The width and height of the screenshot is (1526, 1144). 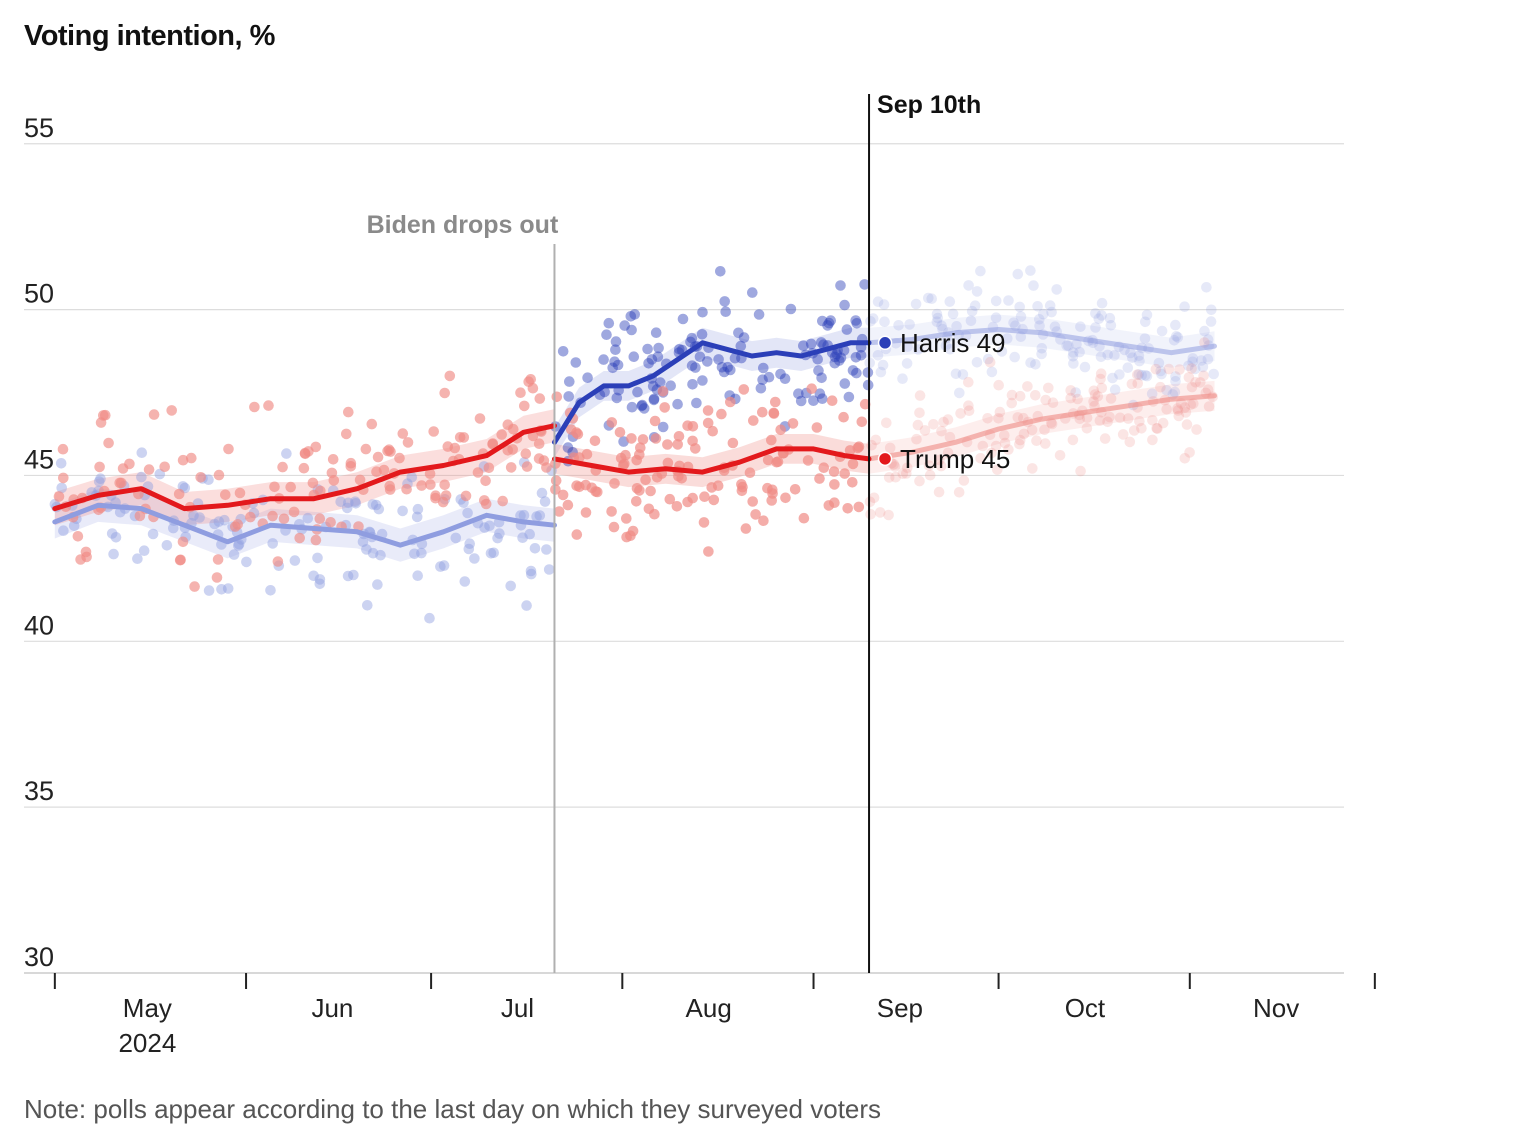 I want to click on sep-10th-label: Sep 10th, so click(x=929, y=105).